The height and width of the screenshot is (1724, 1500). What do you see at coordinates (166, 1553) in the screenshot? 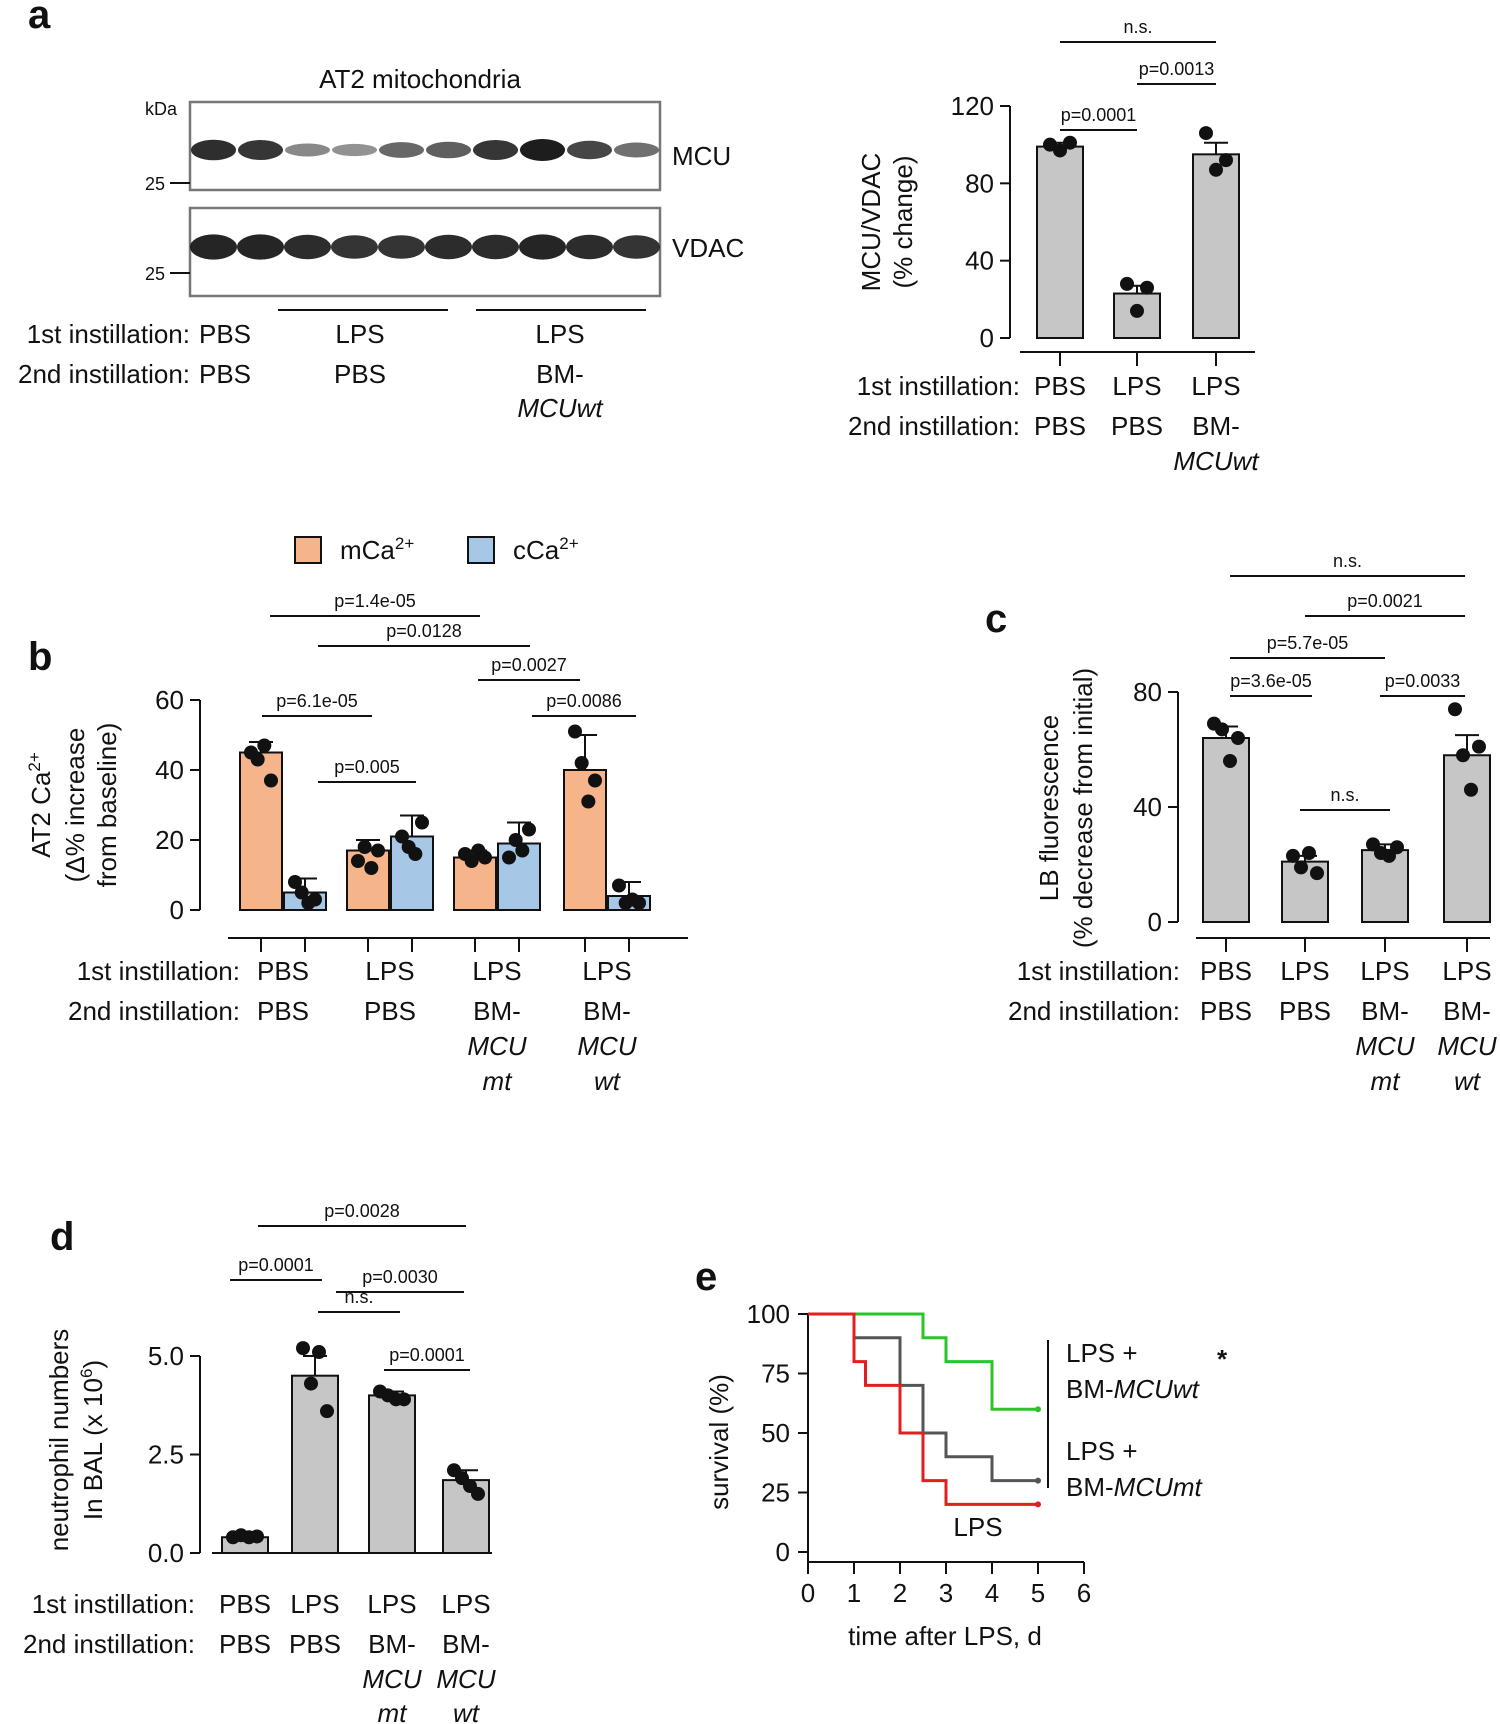
I see `y-tick-label: 0.0` at bounding box center [166, 1553].